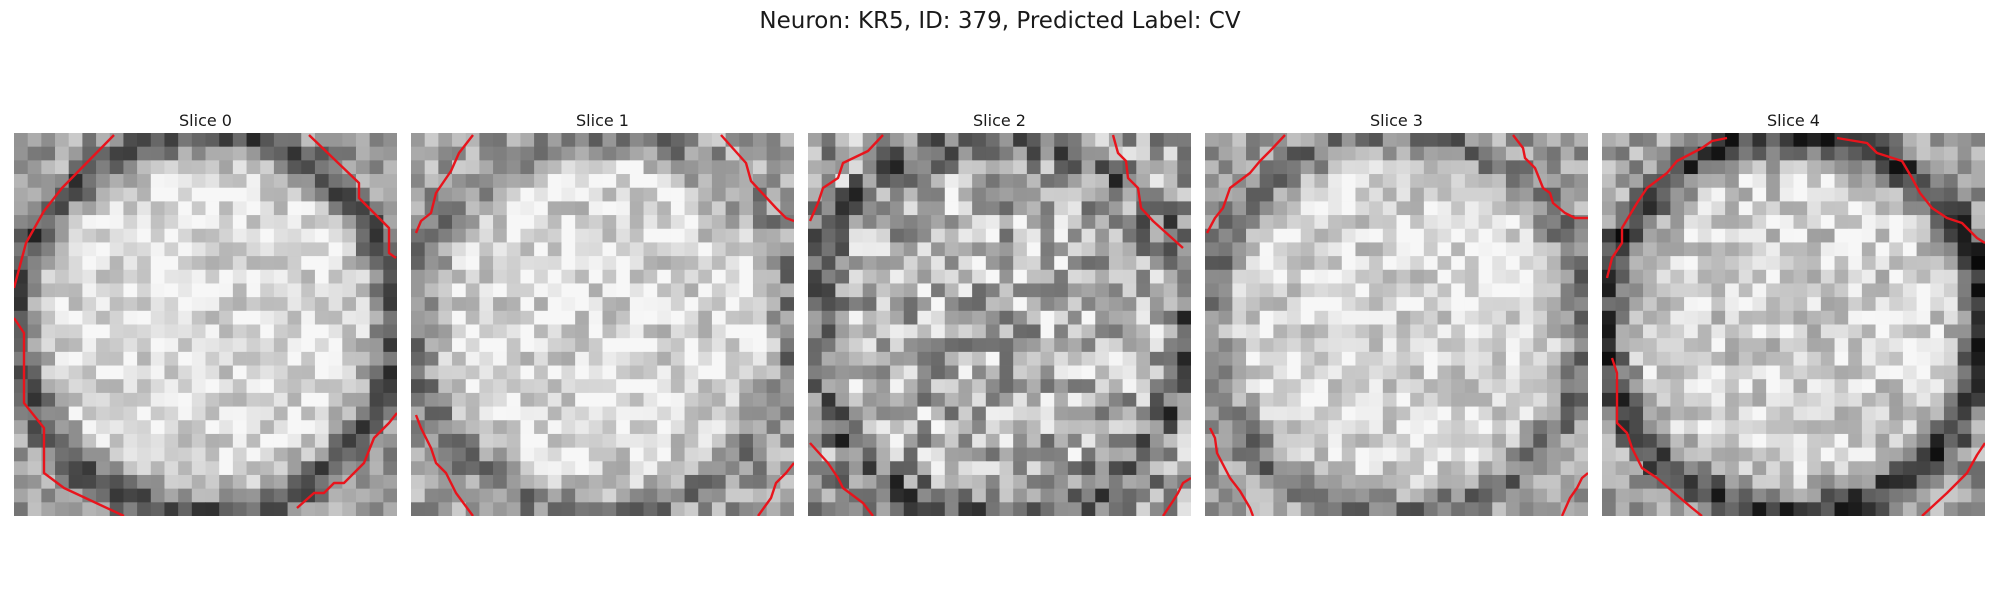 This screenshot has width=2000, height=600. What do you see at coordinates (1396, 120) in the screenshot?
I see `slice-title: Slice 3` at bounding box center [1396, 120].